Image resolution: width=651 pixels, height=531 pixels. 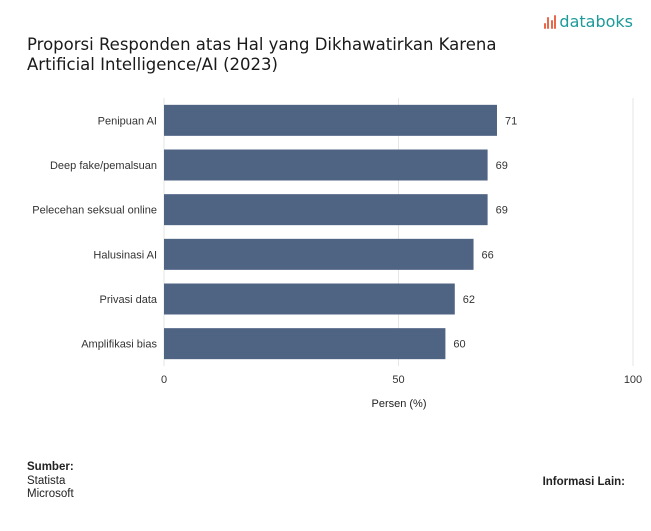 What do you see at coordinates (398, 380) in the screenshot?
I see `x-tick-label: 50` at bounding box center [398, 380].